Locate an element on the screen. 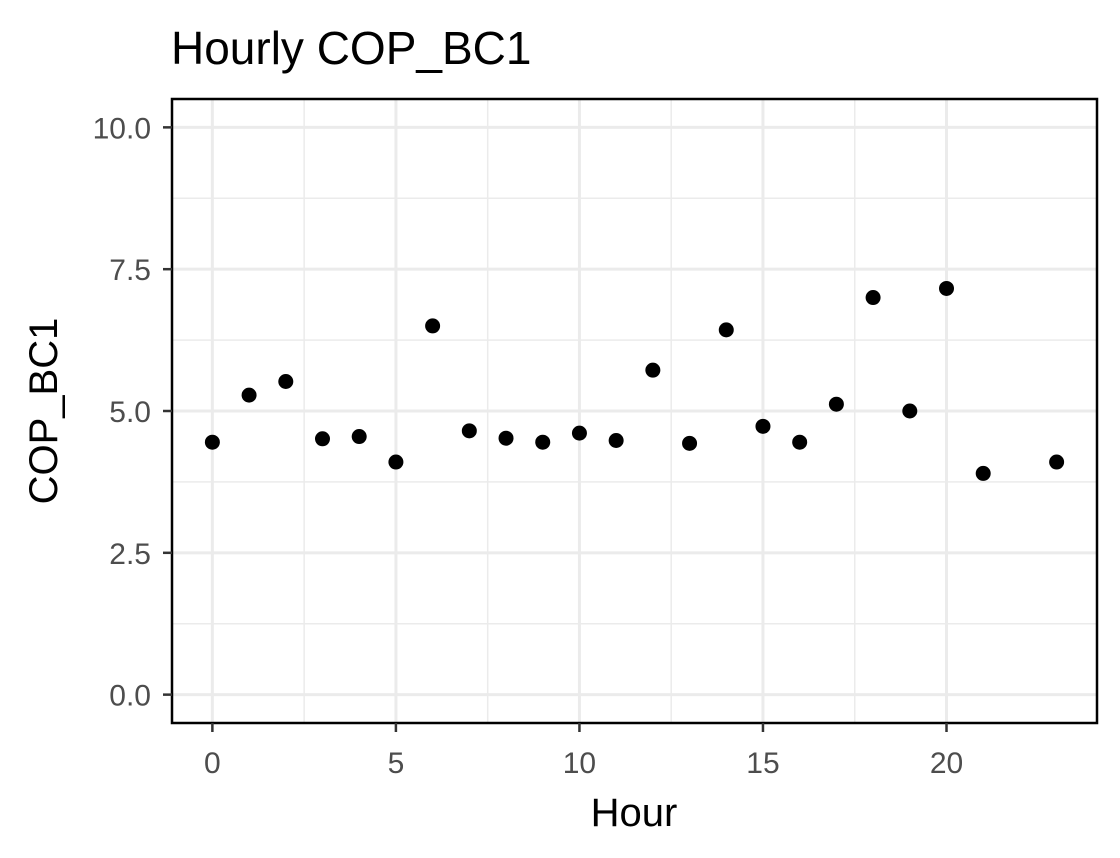 The height and width of the screenshot is (858, 1120). y-axis-title: COP_BC1 is located at coordinates (44, 411).